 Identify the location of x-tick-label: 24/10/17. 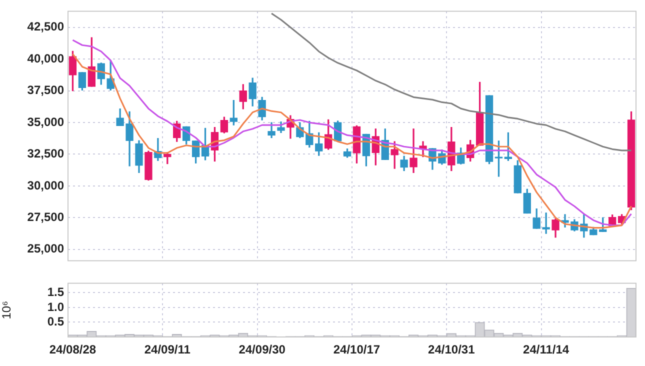
(356, 349).